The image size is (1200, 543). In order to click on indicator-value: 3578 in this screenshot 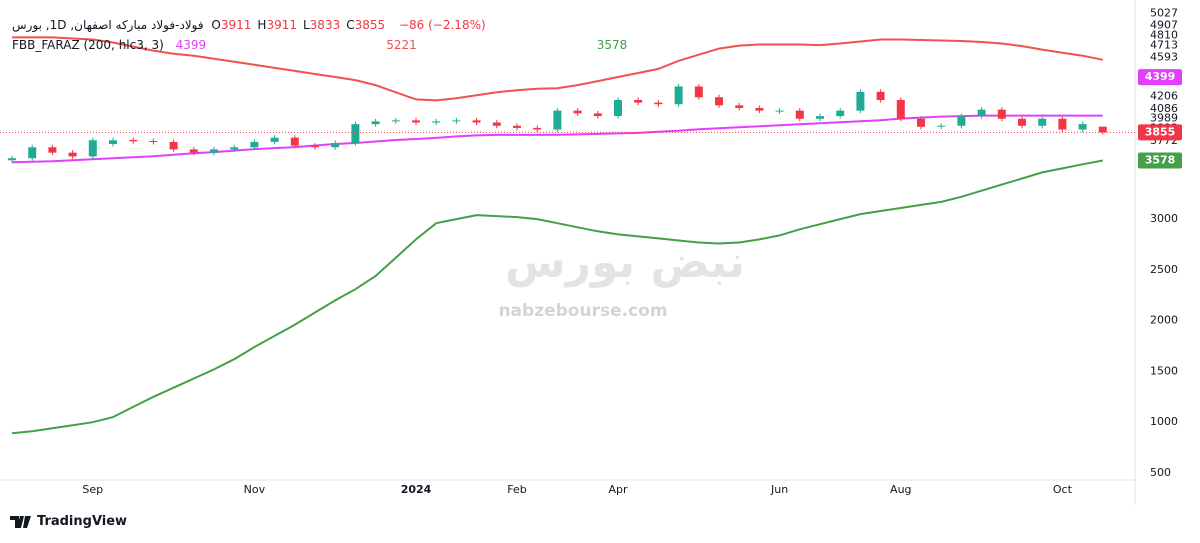, I will do `click(612, 45)`.